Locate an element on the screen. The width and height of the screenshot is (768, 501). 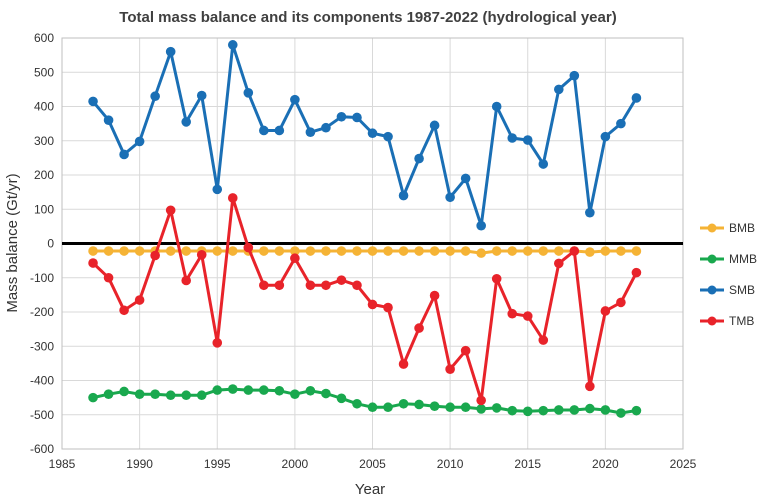
series-mmb is located at coordinates (365, 401).